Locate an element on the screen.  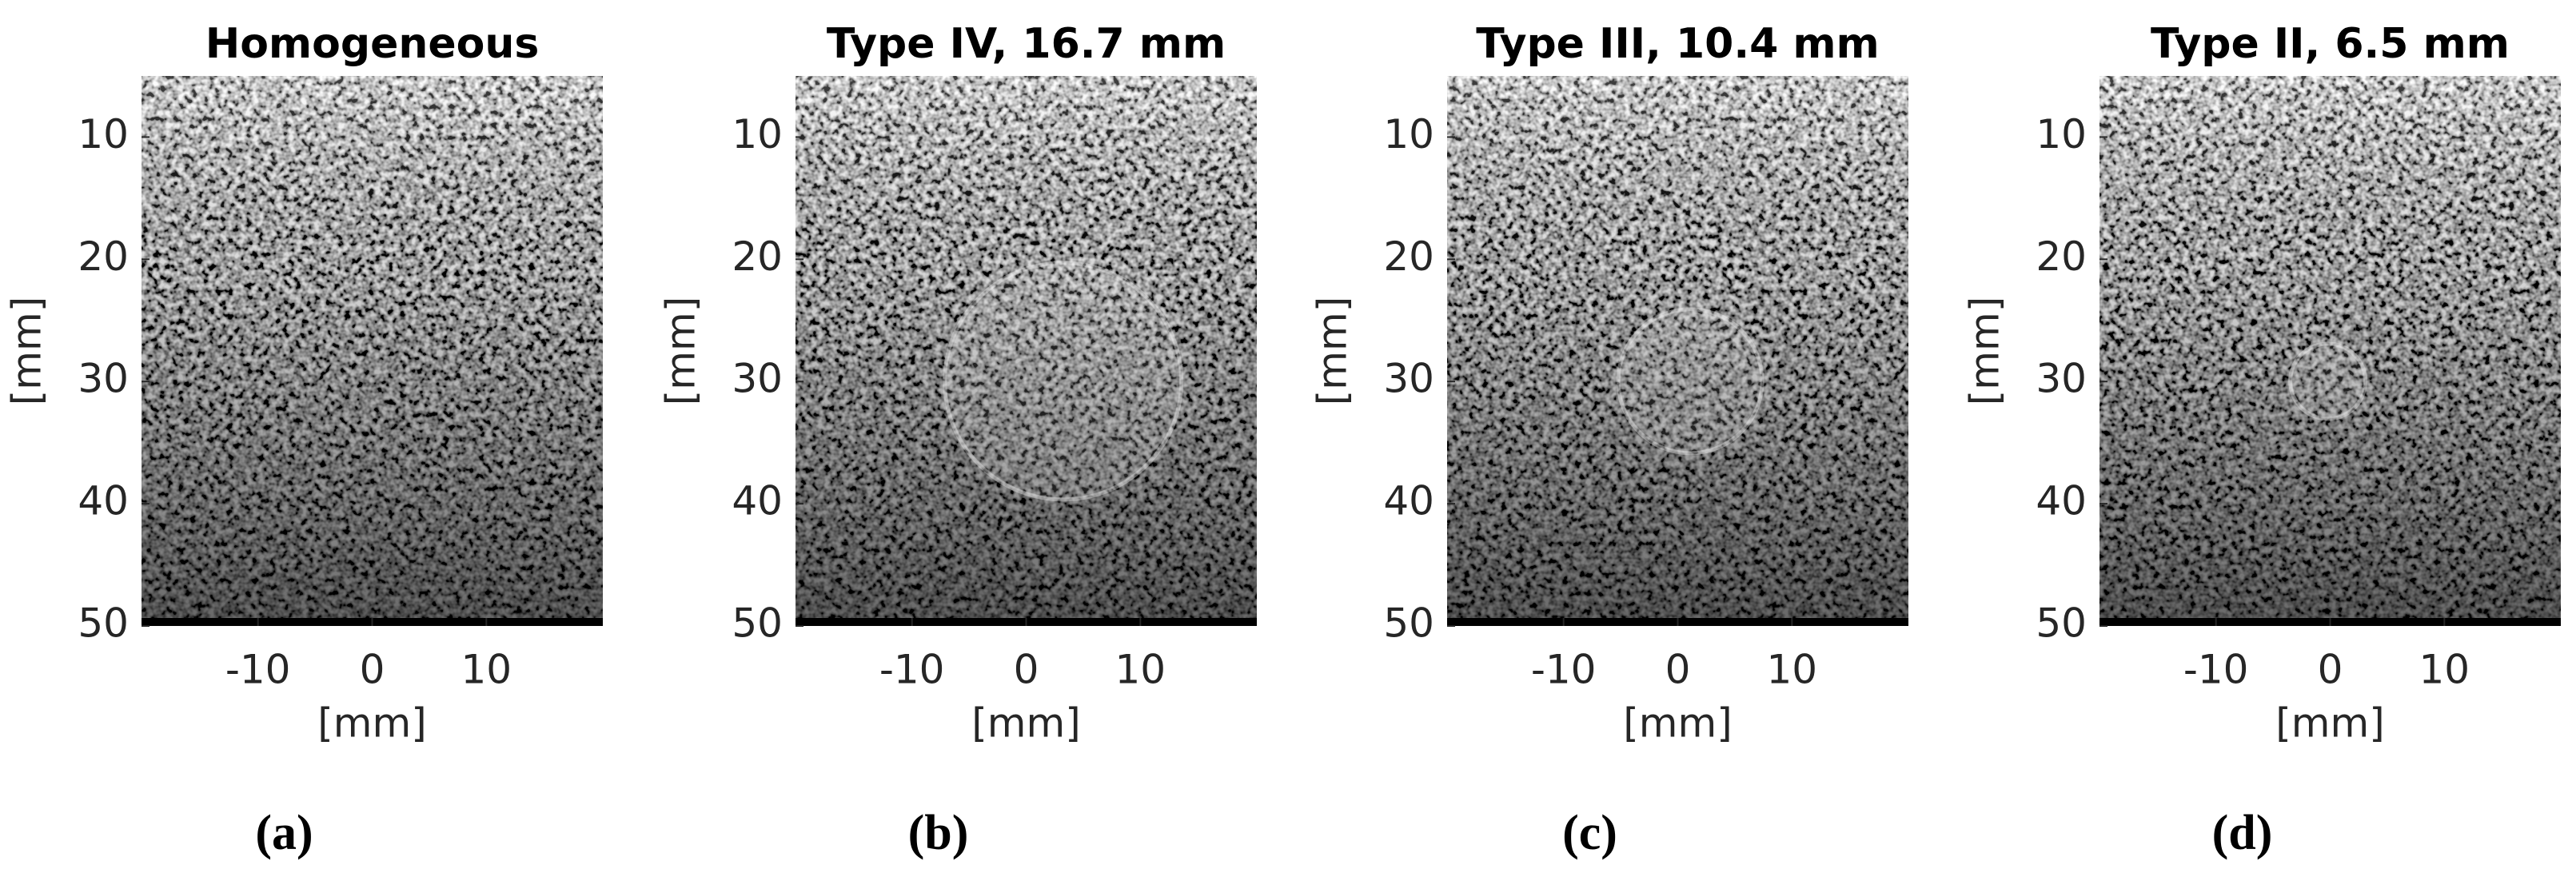
panel-caption: (c) is located at coordinates (1590, 833).